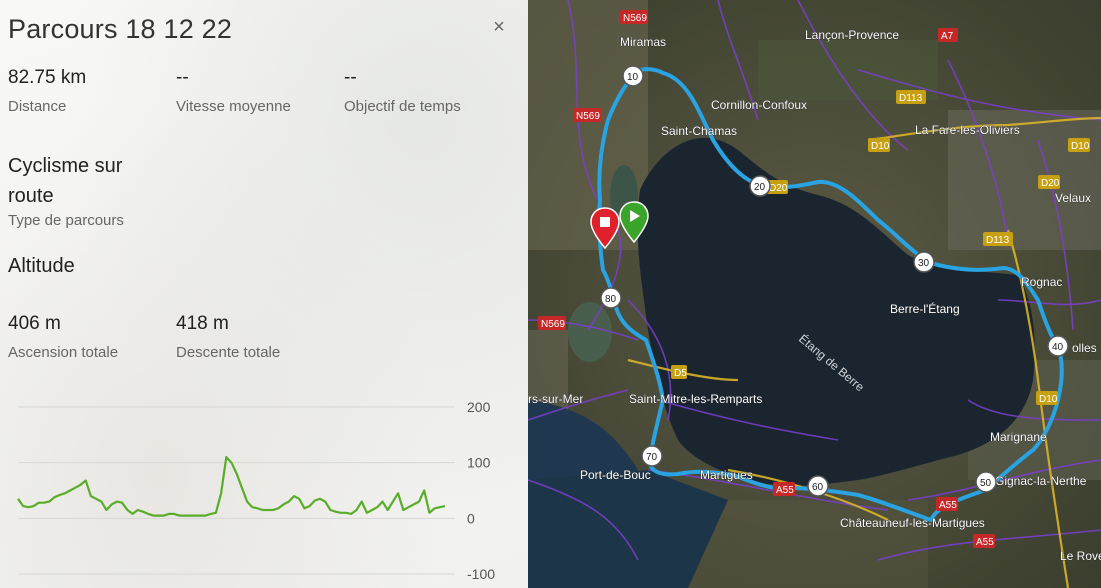 The height and width of the screenshot is (588, 1101). What do you see at coordinates (628, 529) in the screenshot?
I see `sea-area-south` at bounding box center [628, 529].